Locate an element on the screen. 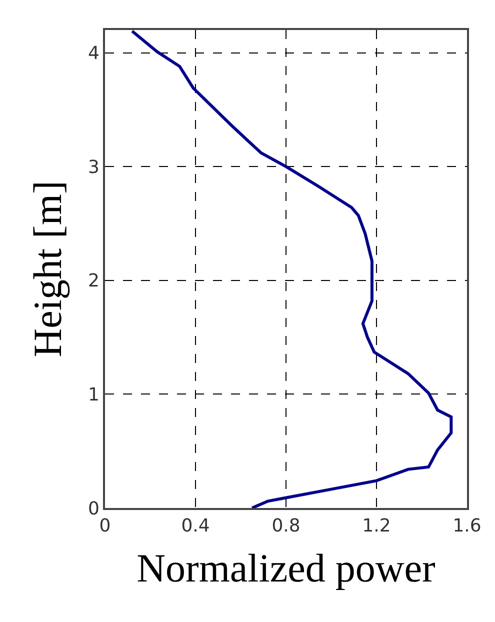  y-tick-label: 1 is located at coordinates (94, 395).